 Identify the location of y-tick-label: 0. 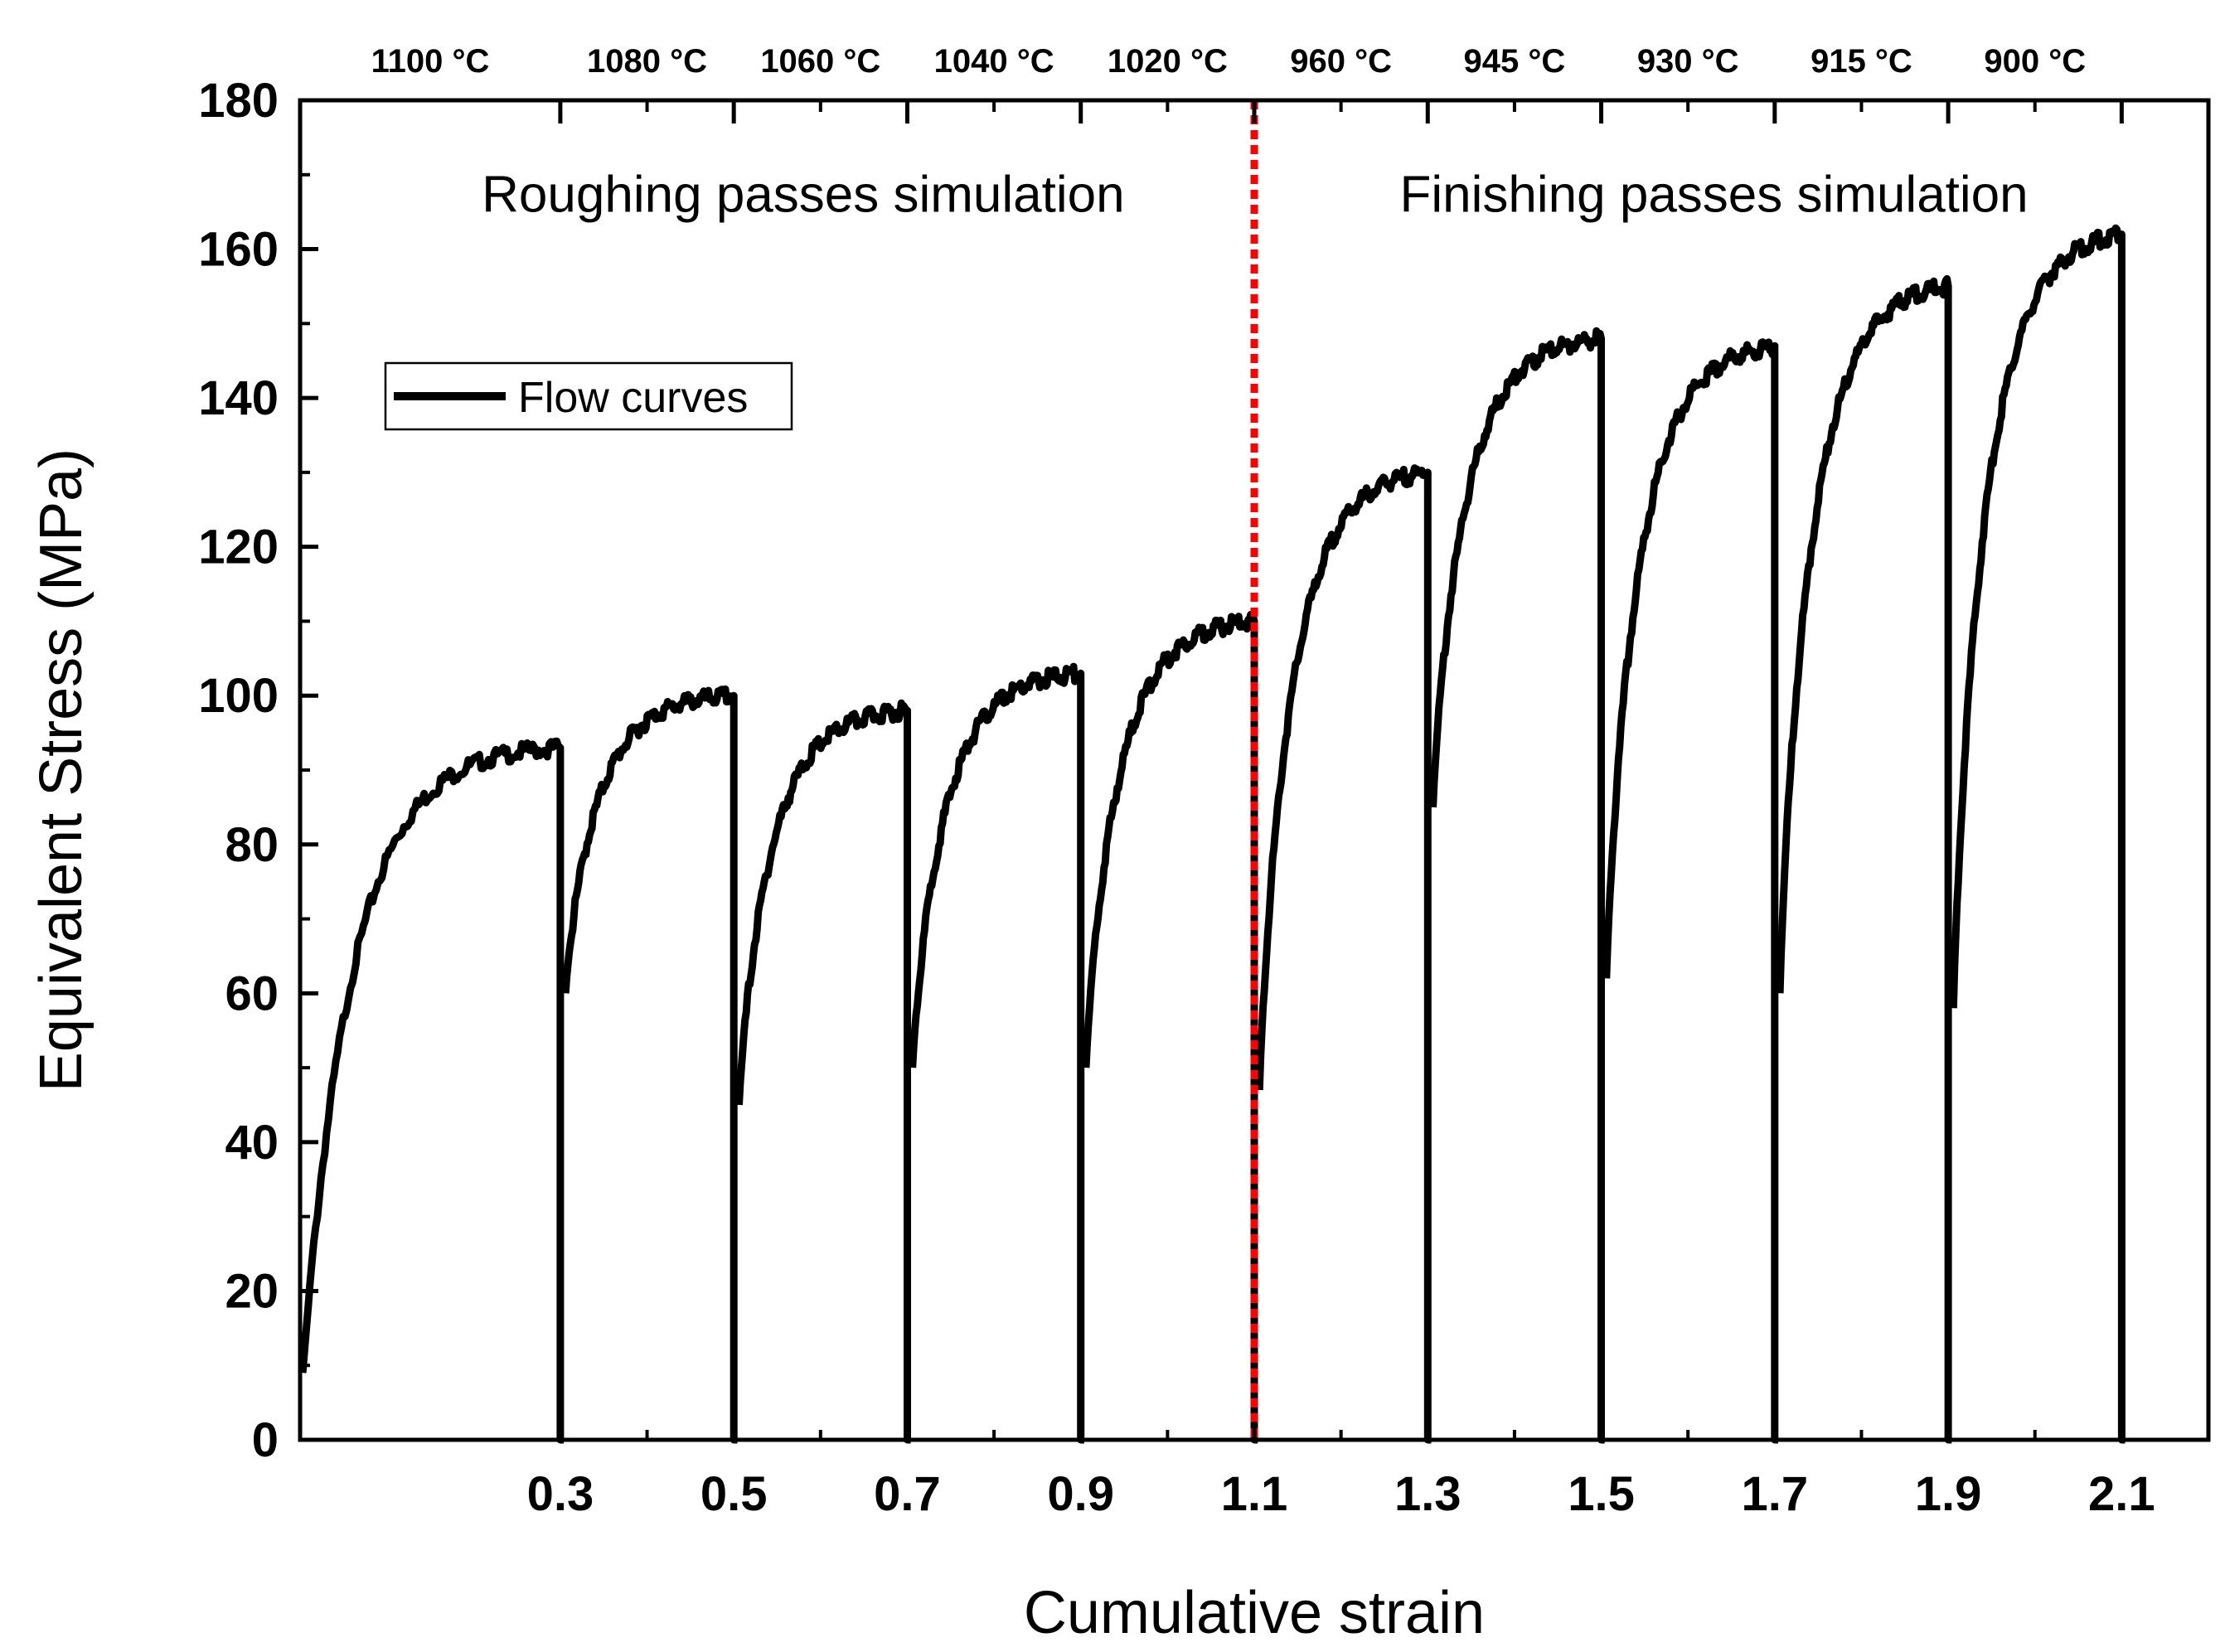
(265, 1440).